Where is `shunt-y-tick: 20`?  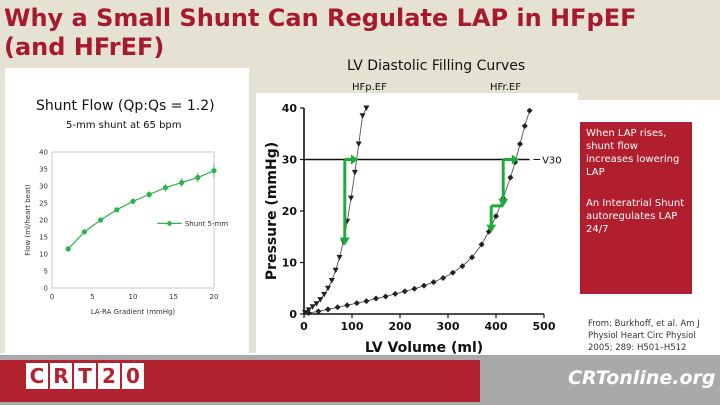 shunt-y-tick: 20 is located at coordinates (43, 221).